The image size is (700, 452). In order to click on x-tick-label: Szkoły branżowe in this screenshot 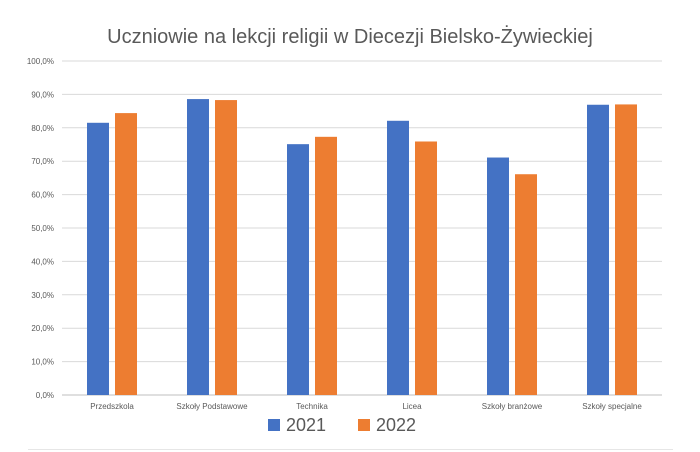, I will do `click(512, 406)`.